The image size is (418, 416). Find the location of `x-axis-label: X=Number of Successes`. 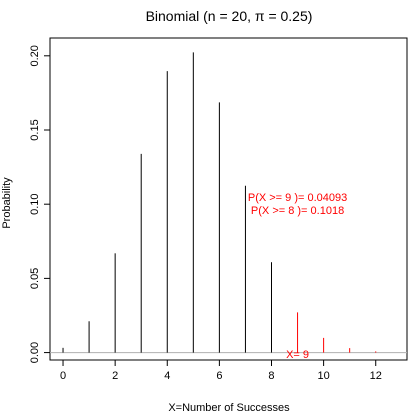

x-axis-label: X=Number of Successes is located at coordinates (229, 408).